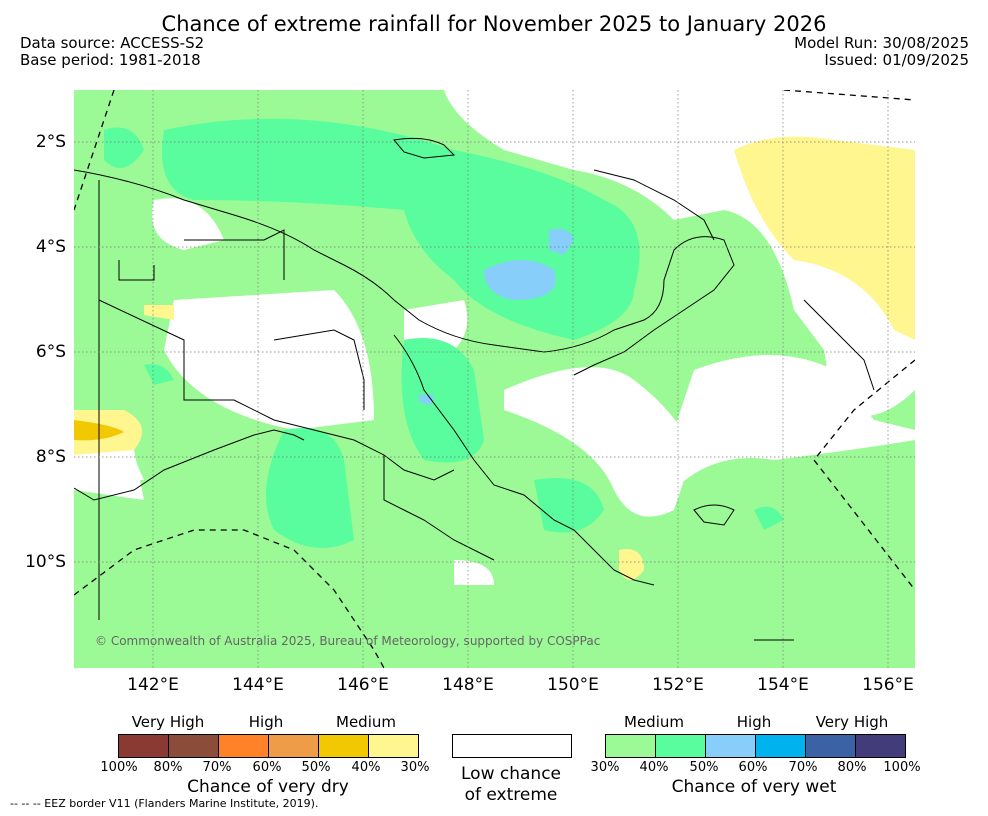 This screenshot has width=988, height=816. What do you see at coordinates (678, 685) in the screenshot?
I see `lon-label-152e: 152°E` at bounding box center [678, 685].